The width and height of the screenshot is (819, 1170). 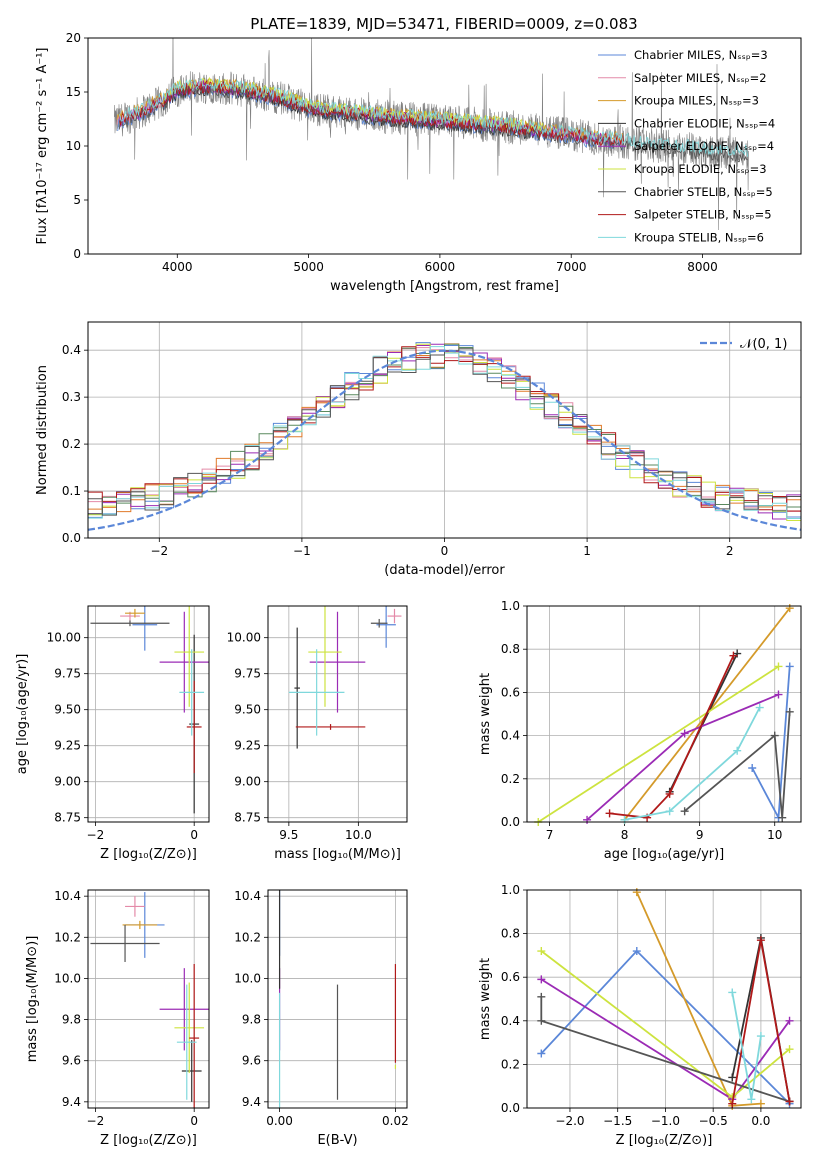 I want to click on x-tick-label: −1.5, so click(x=617, y=1121).